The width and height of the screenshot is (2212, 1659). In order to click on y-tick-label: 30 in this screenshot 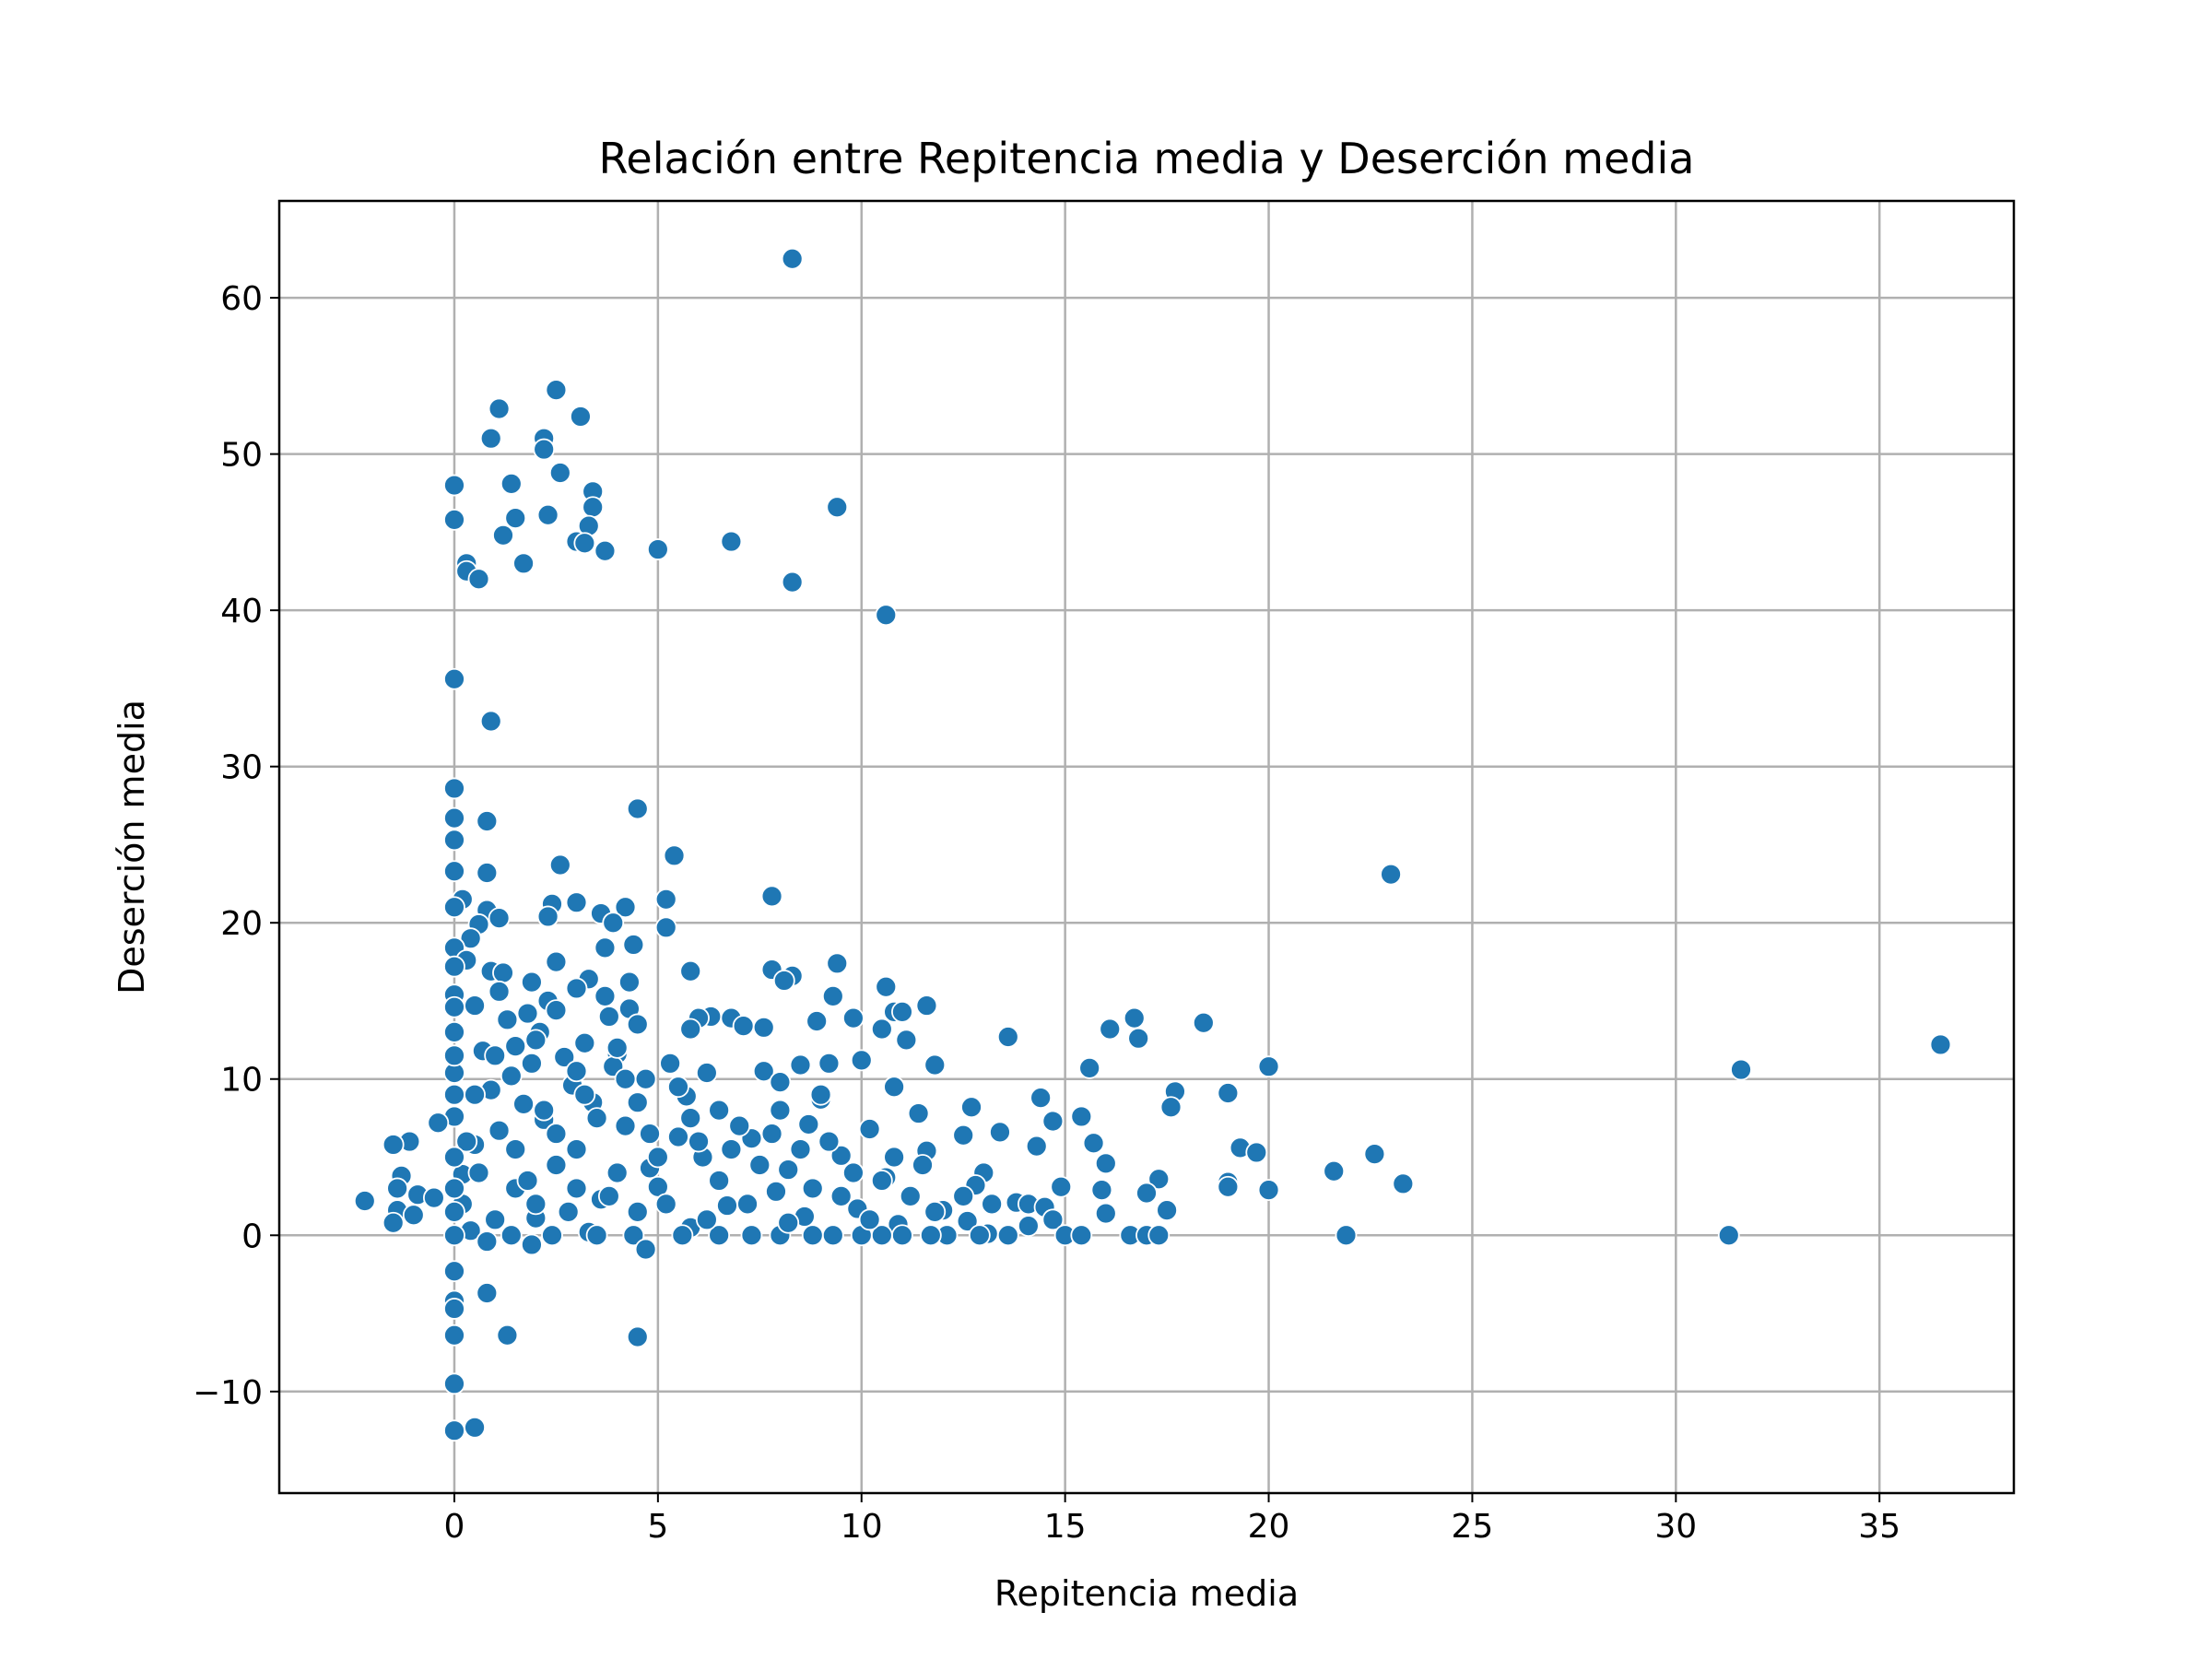, I will do `click(241, 768)`.